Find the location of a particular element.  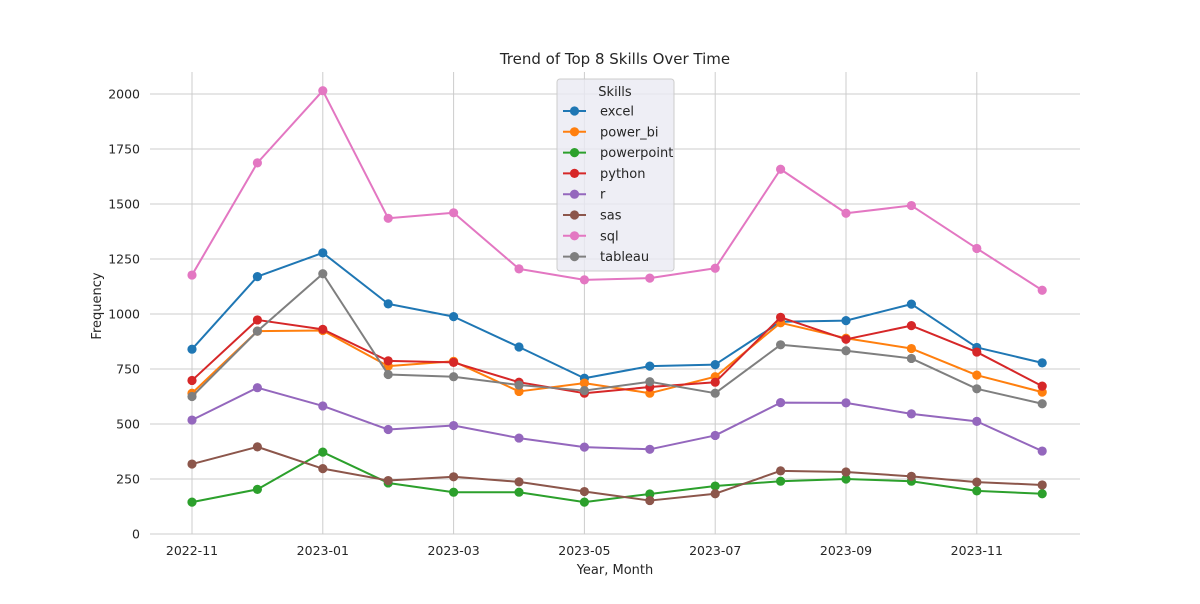

y-tick-label: 1750 is located at coordinates (124, 149).